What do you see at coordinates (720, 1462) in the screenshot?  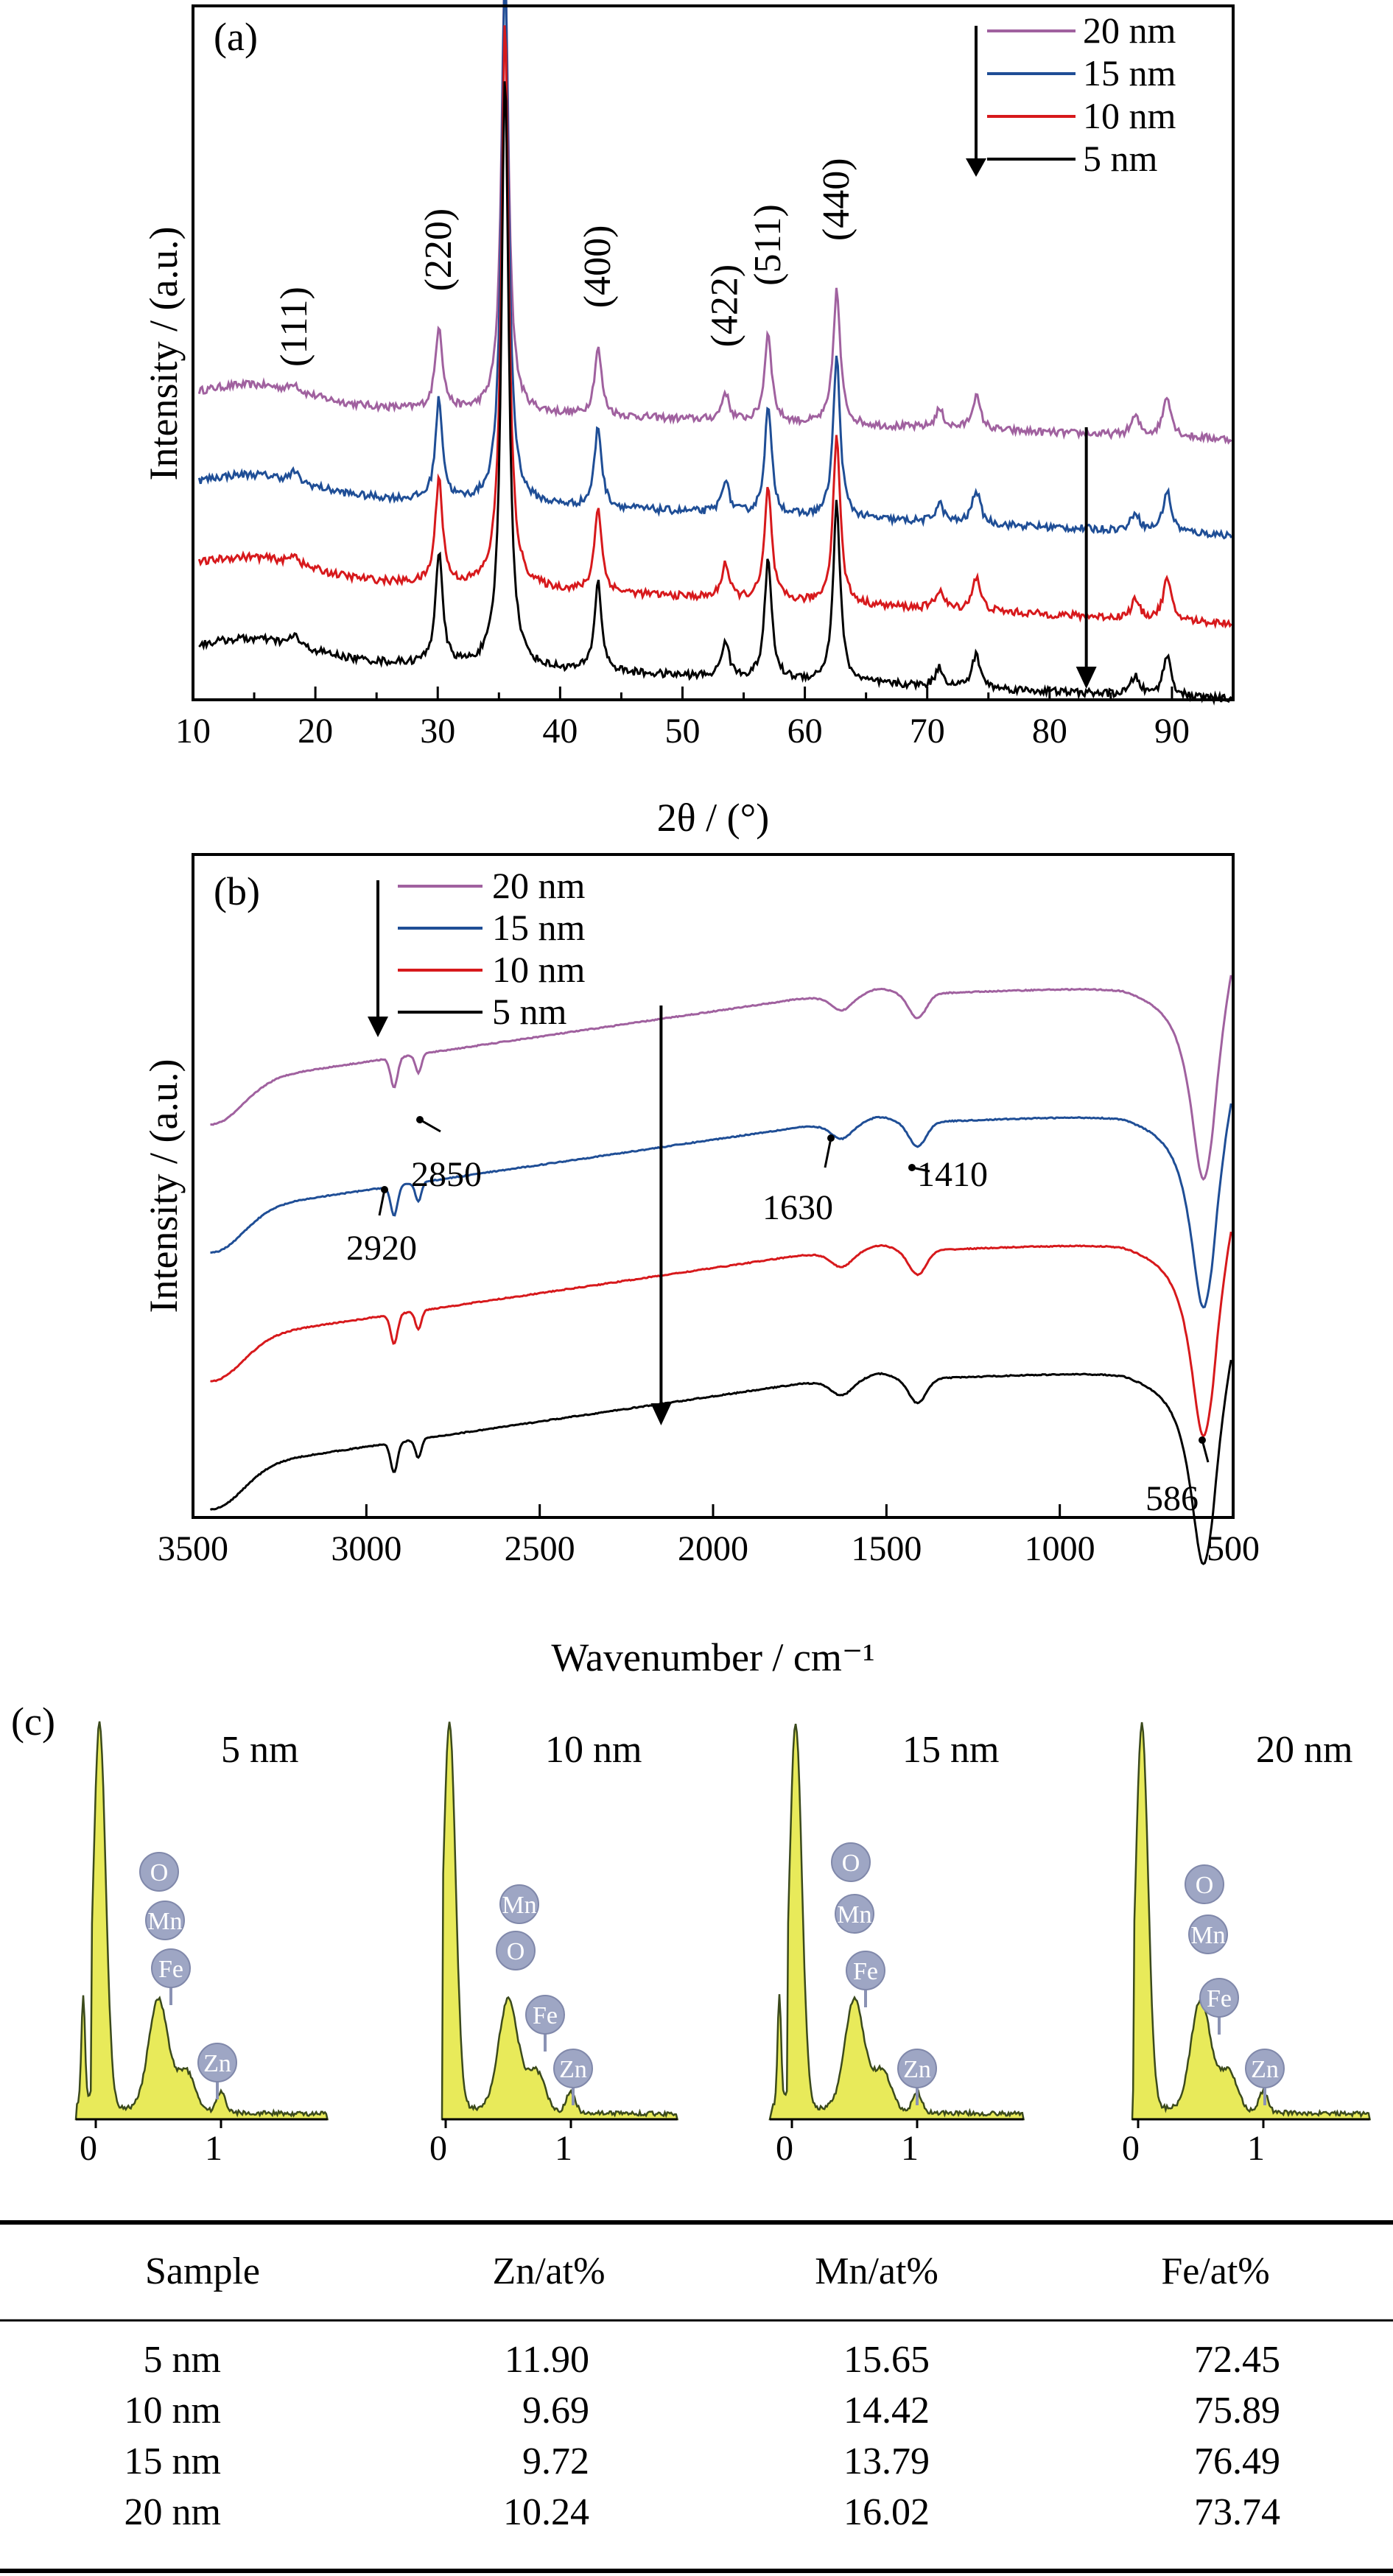 I see `ftir-curve-5-nm` at bounding box center [720, 1462].